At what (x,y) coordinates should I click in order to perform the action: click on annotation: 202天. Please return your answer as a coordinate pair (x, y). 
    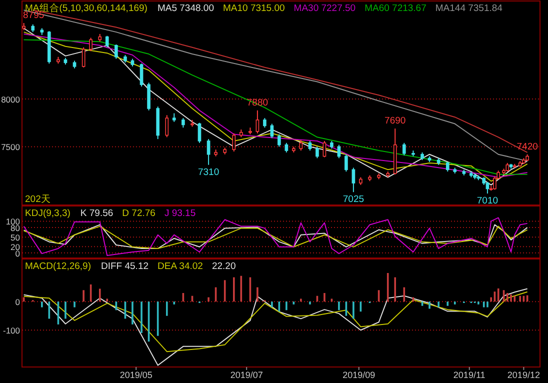
    Looking at the image, I should click on (38, 199).